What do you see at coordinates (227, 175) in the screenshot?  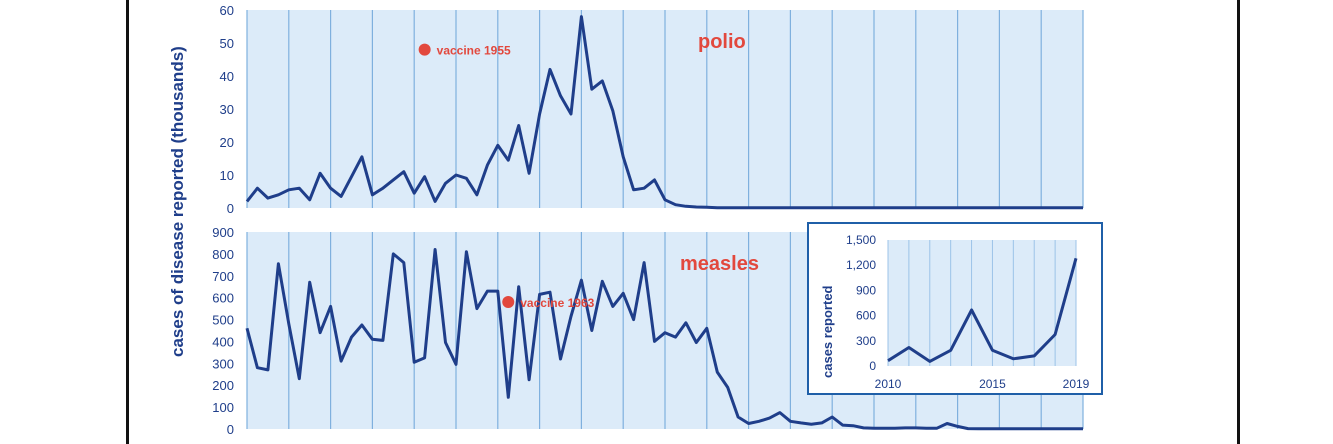 I see `polio-y-tick-label: 10` at bounding box center [227, 175].